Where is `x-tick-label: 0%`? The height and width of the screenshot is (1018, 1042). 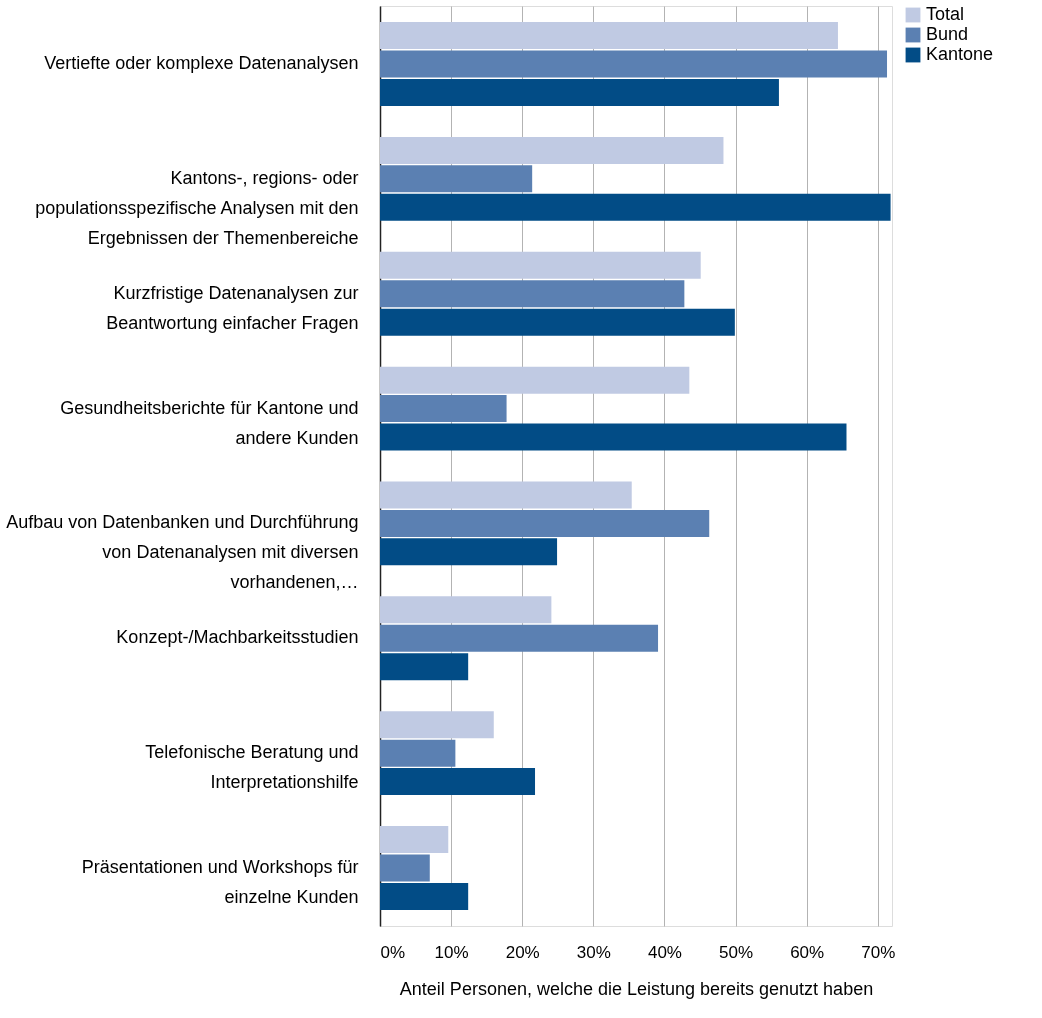
x-tick-label: 0% is located at coordinates (393, 952).